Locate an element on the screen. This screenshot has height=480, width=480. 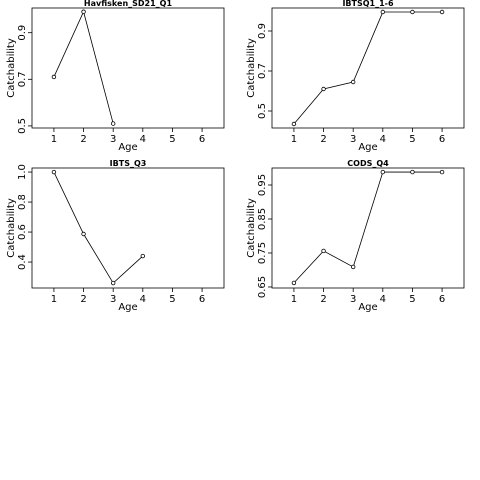
panel: IBTSQ1_1-6 Age Catchability 1 2 3 4 5 6 0.5 0.7 0.9 is located at coordinates (355, 76).